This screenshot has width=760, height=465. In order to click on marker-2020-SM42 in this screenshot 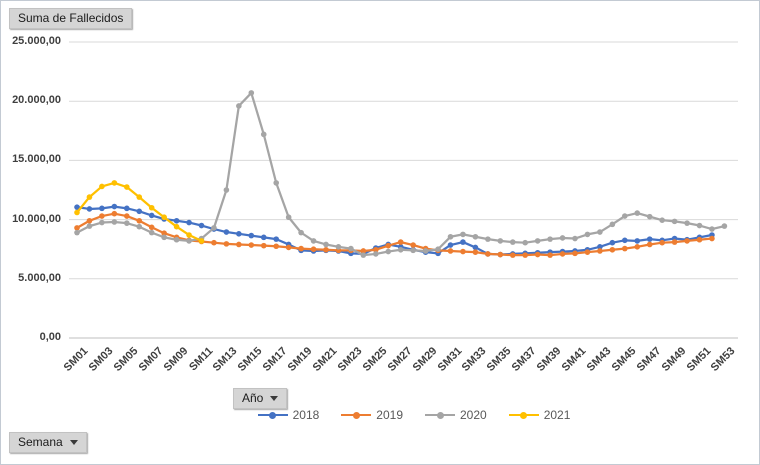, I will do `click(587, 234)`.